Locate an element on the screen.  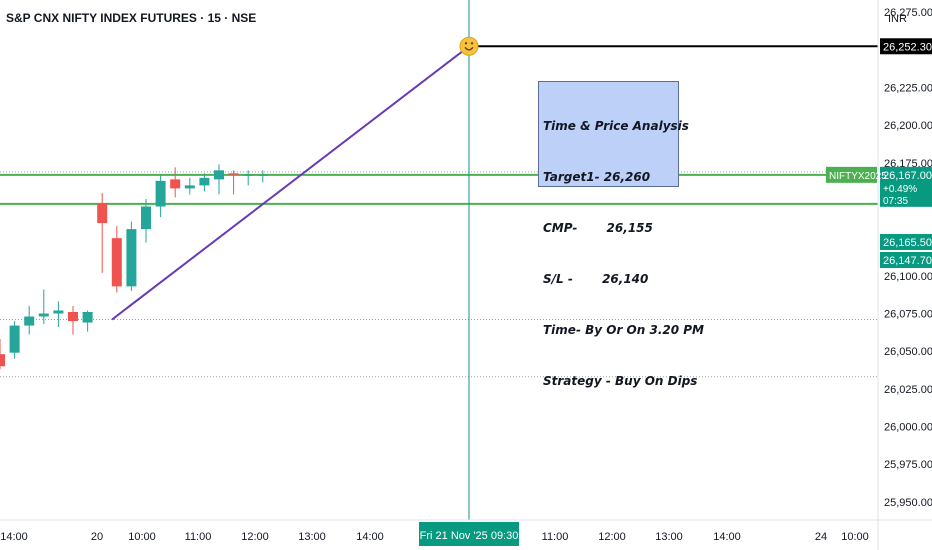
candles is located at coordinates (134, 267).